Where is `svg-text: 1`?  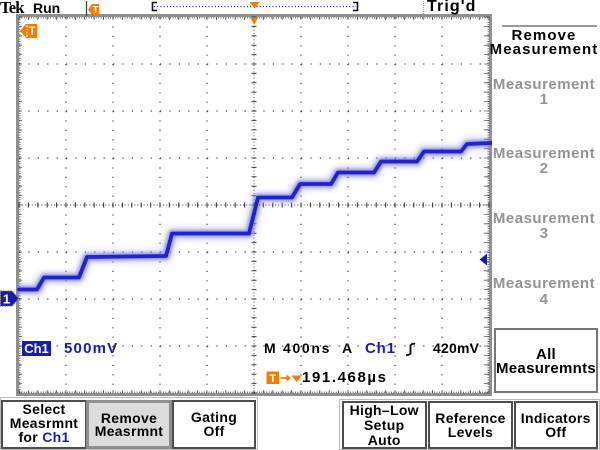 svg-text: 1 is located at coordinates (6, 299).